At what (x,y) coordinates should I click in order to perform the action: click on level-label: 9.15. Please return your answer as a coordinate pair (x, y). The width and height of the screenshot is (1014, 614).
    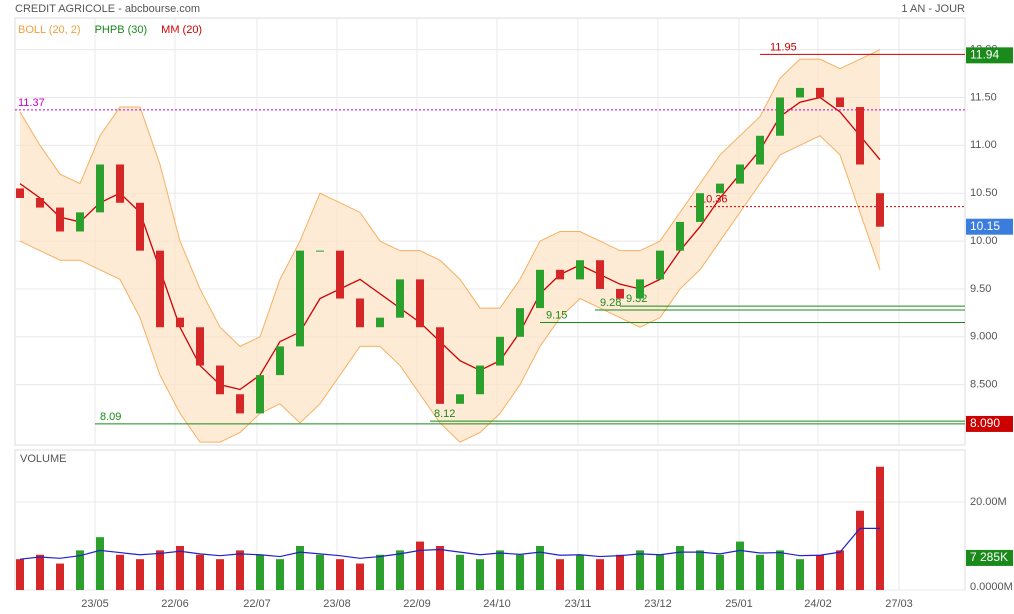
    Looking at the image, I should click on (556, 315).